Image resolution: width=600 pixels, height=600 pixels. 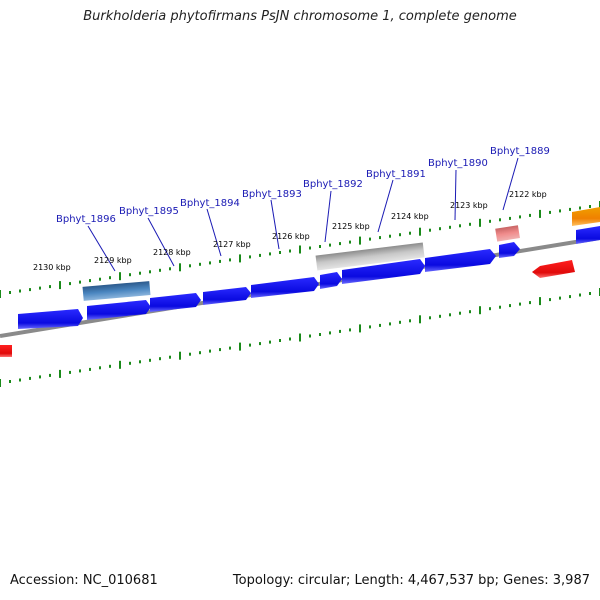 What do you see at coordinates (469, 205) in the screenshot?
I see `kbp-label-2123: 2123 kbp` at bounding box center [469, 205].